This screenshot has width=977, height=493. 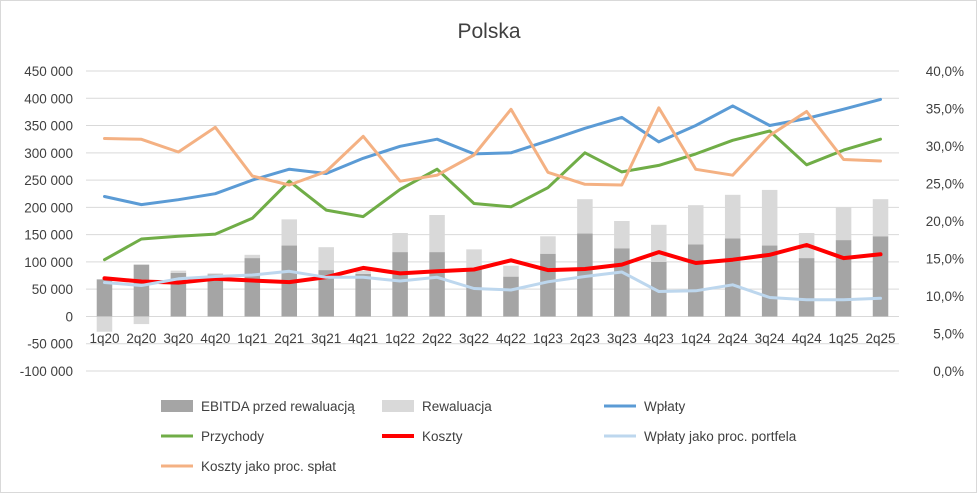 What do you see at coordinates (48, 180) in the screenshot?
I see `left-tick-label: 250 000` at bounding box center [48, 180].